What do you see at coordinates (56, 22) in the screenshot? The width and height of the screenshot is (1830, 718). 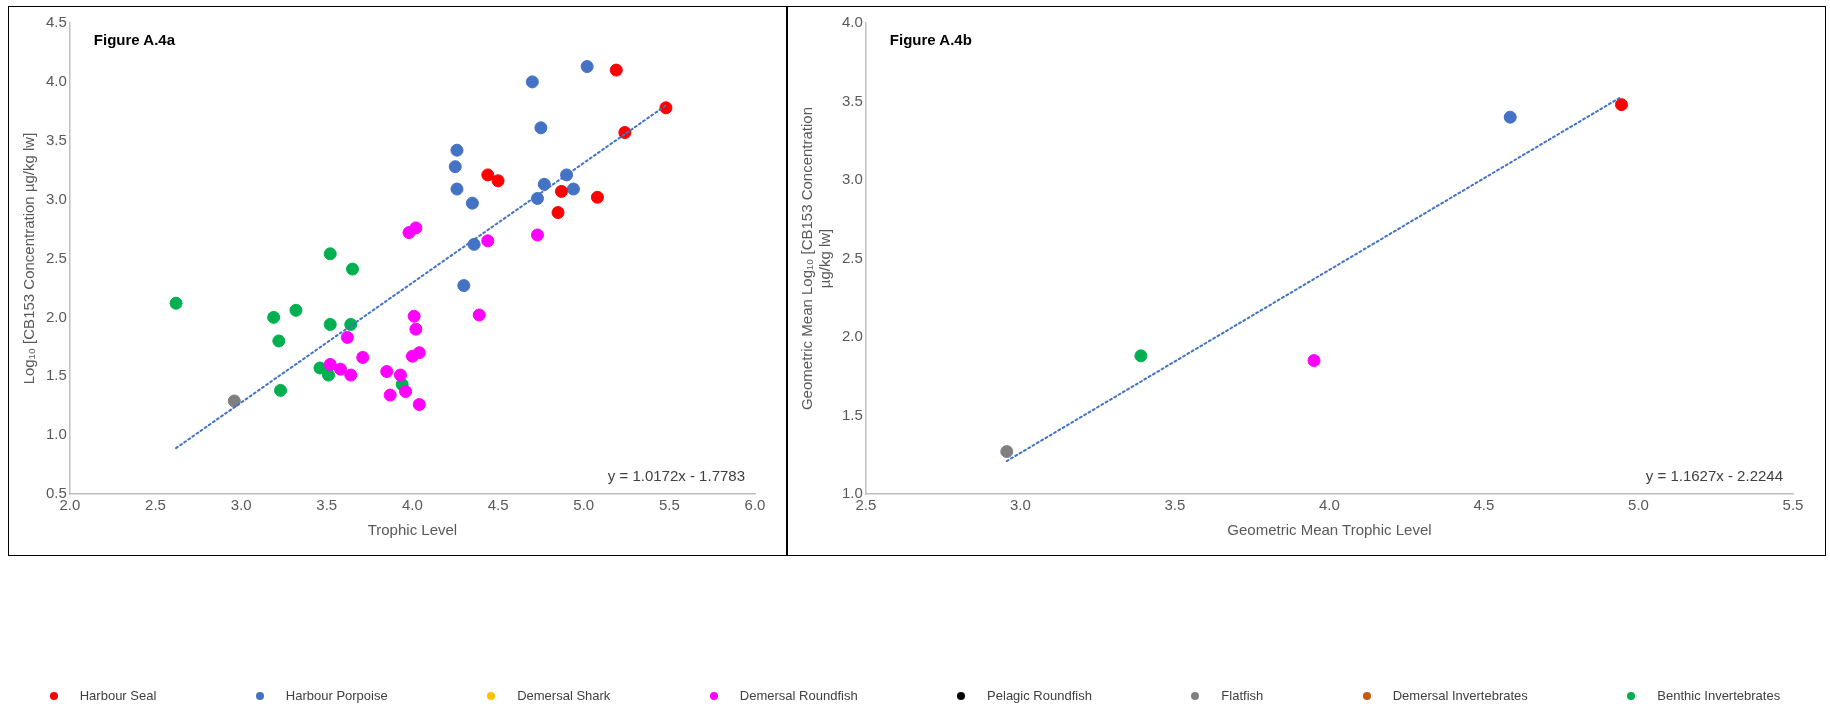 I see `y-tick-label: 4.5` at bounding box center [56, 22].